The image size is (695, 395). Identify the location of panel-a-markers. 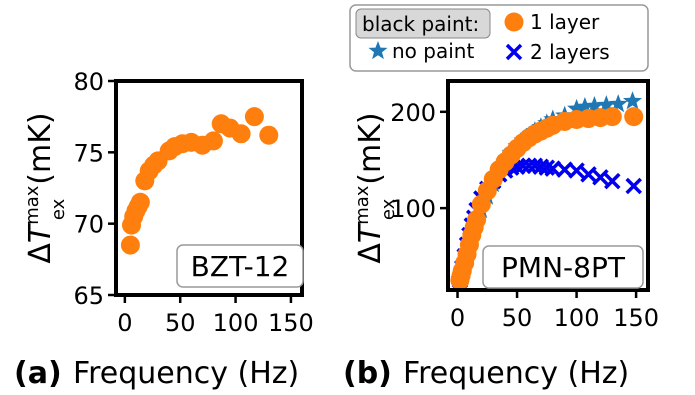
(199, 181).